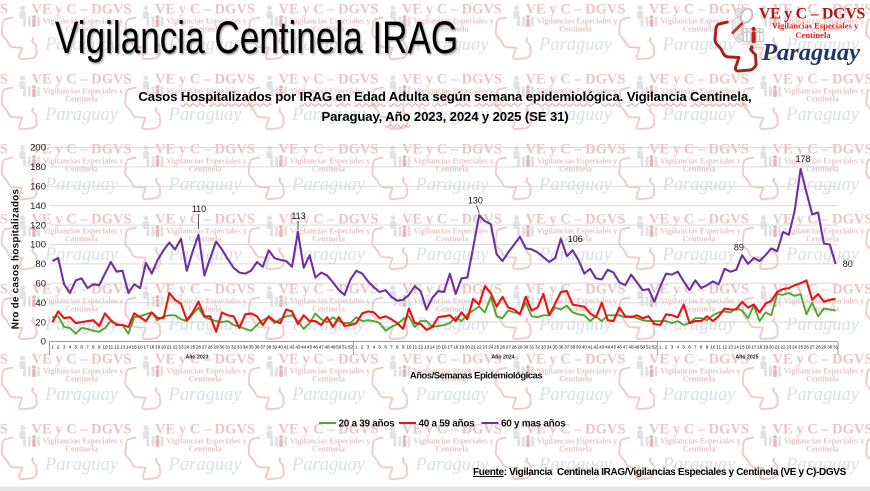 Image resolution: width=870 pixels, height=491 pixels. I want to click on svg-text: 80, so click(848, 264).